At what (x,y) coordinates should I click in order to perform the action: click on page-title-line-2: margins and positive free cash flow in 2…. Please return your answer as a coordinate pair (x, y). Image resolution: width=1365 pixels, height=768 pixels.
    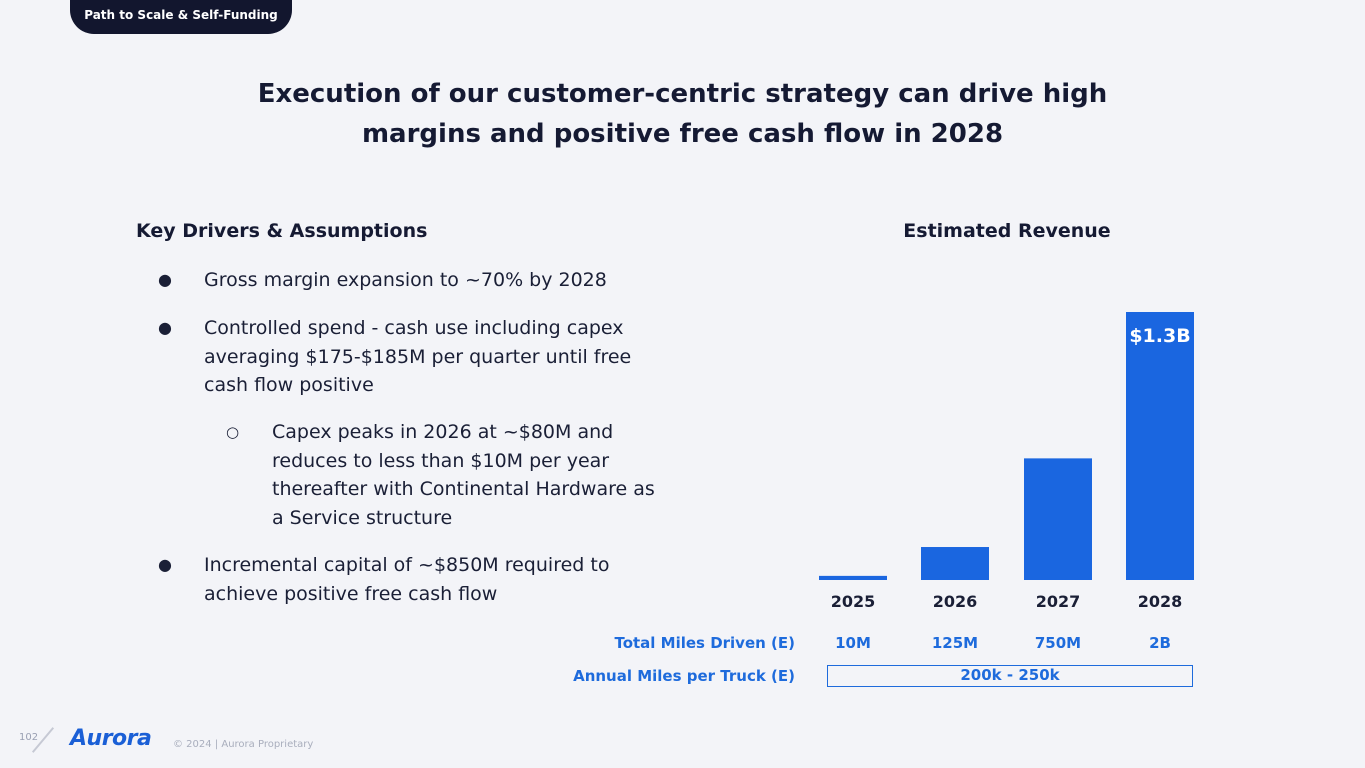
    Looking at the image, I should click on (682, 134).